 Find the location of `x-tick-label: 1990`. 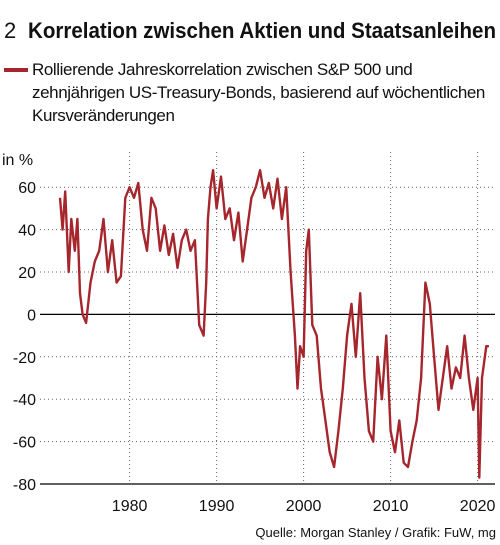

x-tick-label: 1990 is located at coordinates (217, 506).